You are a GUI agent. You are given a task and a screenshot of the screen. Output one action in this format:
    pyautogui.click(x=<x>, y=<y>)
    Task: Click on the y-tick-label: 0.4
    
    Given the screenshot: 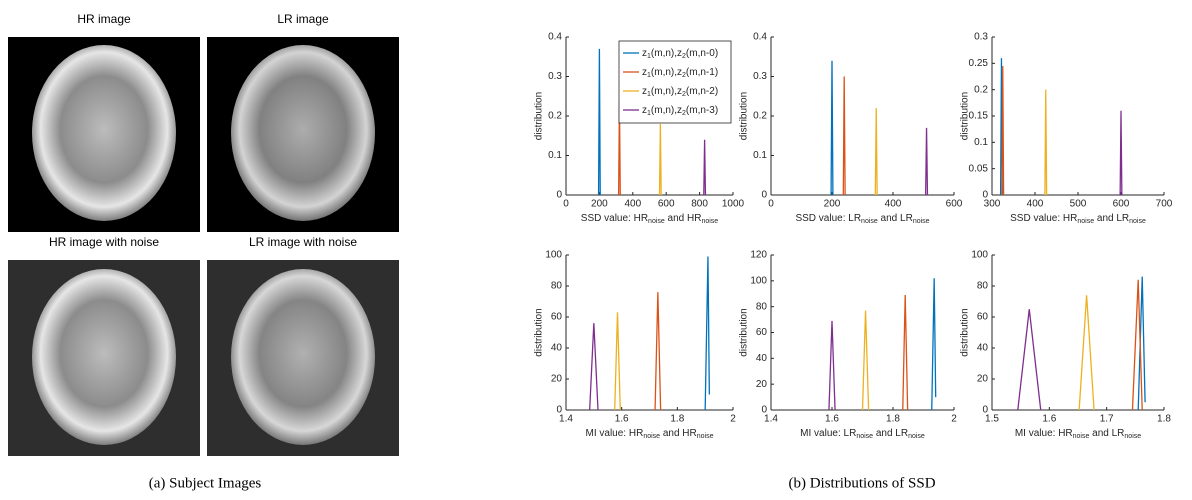 What is the action you would take?
    pyautogui.click(x=760, y=37)
    